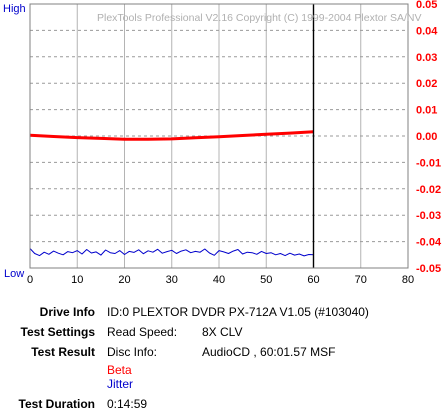 The image size is (447, 411). I want to click on right-axis-tick-label: -0.04, so click(429, 243).